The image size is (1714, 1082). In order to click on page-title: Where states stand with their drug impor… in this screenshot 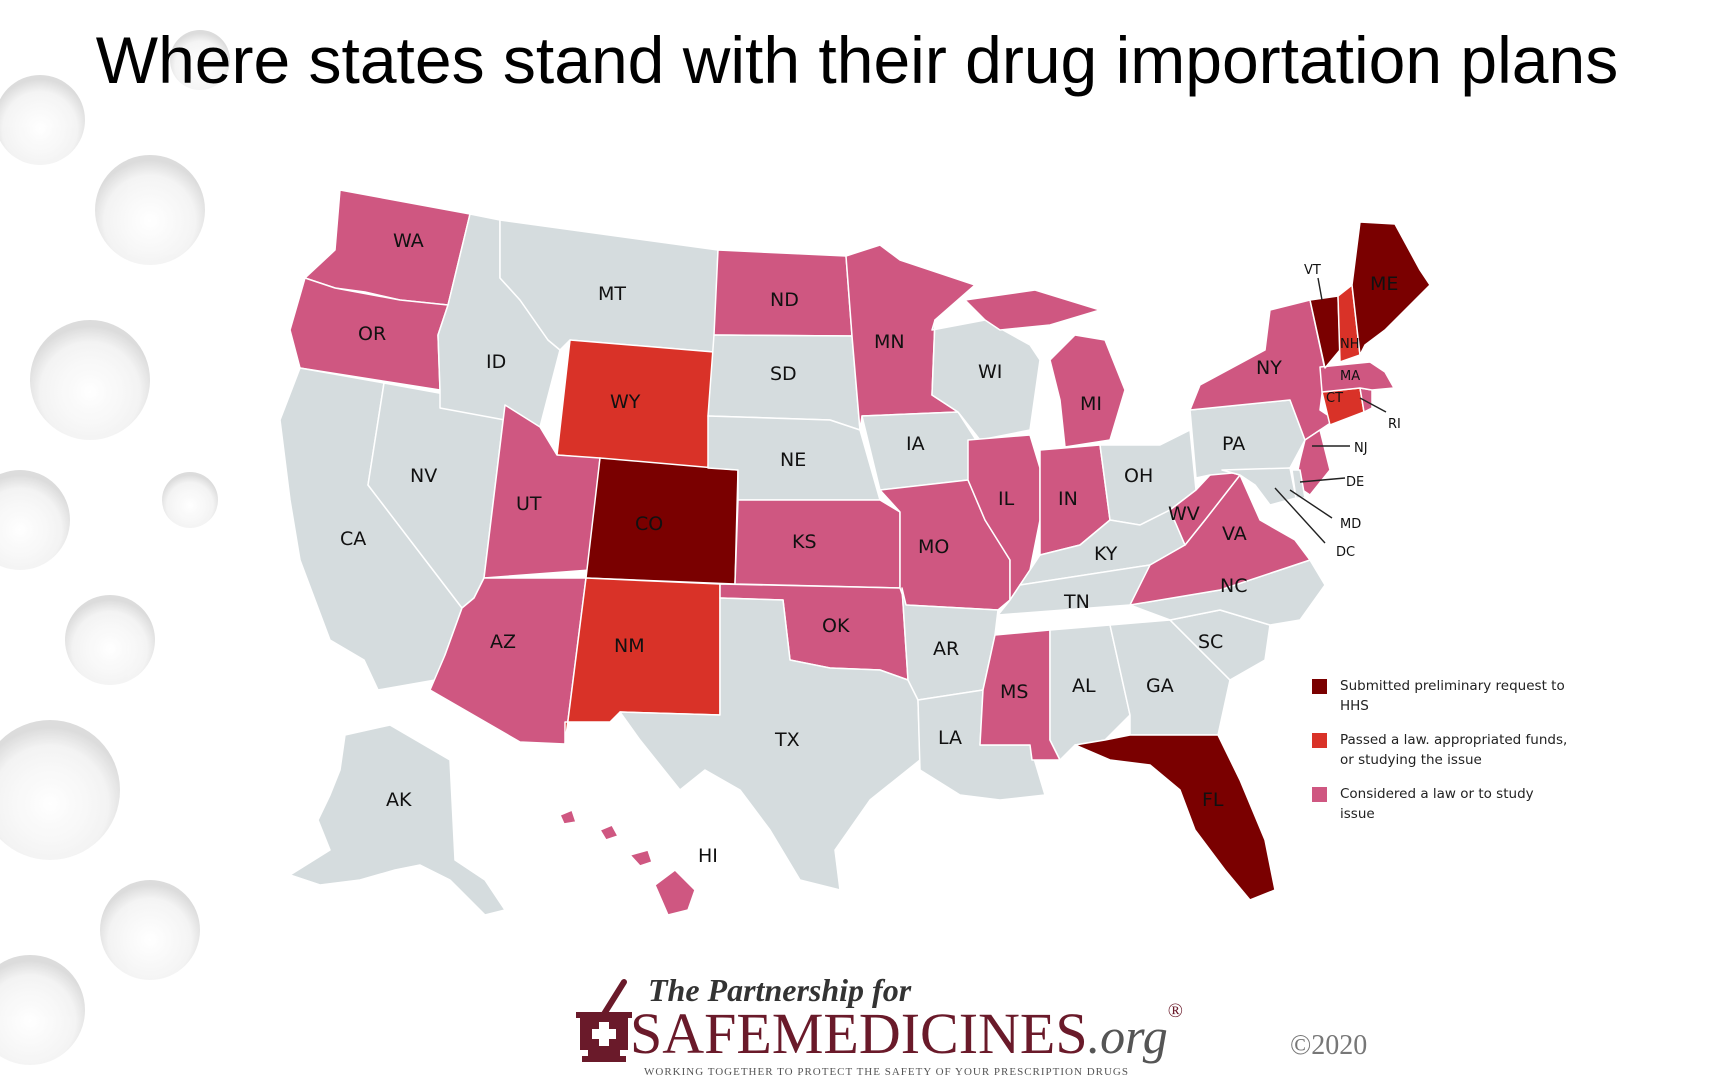, I will do `click(857, 60)`.